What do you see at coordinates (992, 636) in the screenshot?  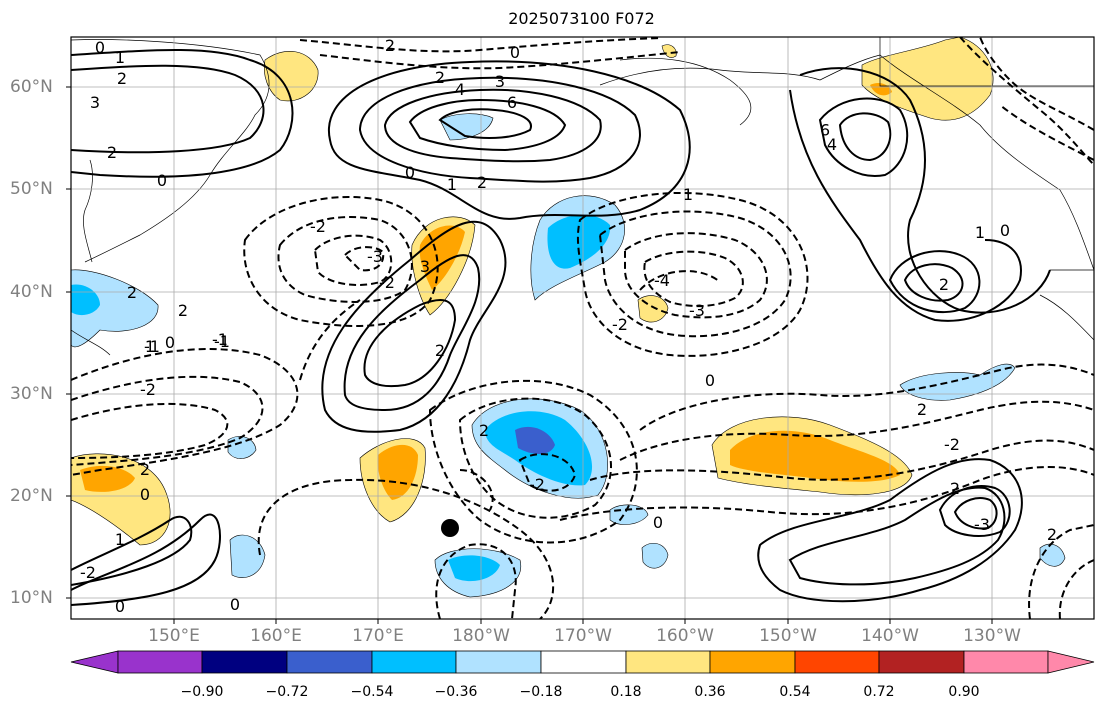 I see `lon-label: 130°W` at bounding box center [992, 636].